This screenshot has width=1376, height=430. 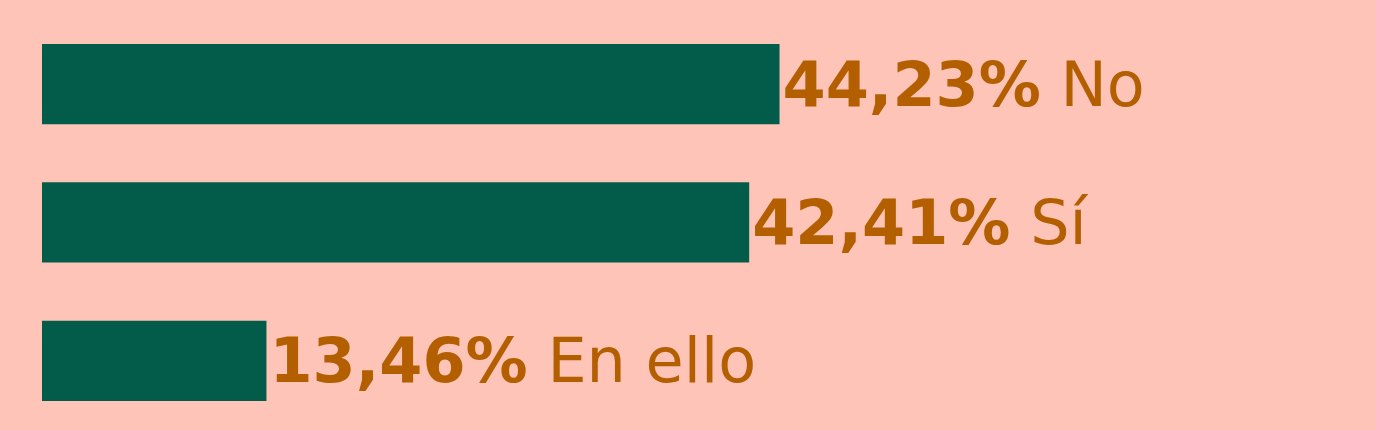 What do you see at coordinates (1102, 84) in the screenshot?
I see `y-tick-label: No` at bounding box center [1102, 84].